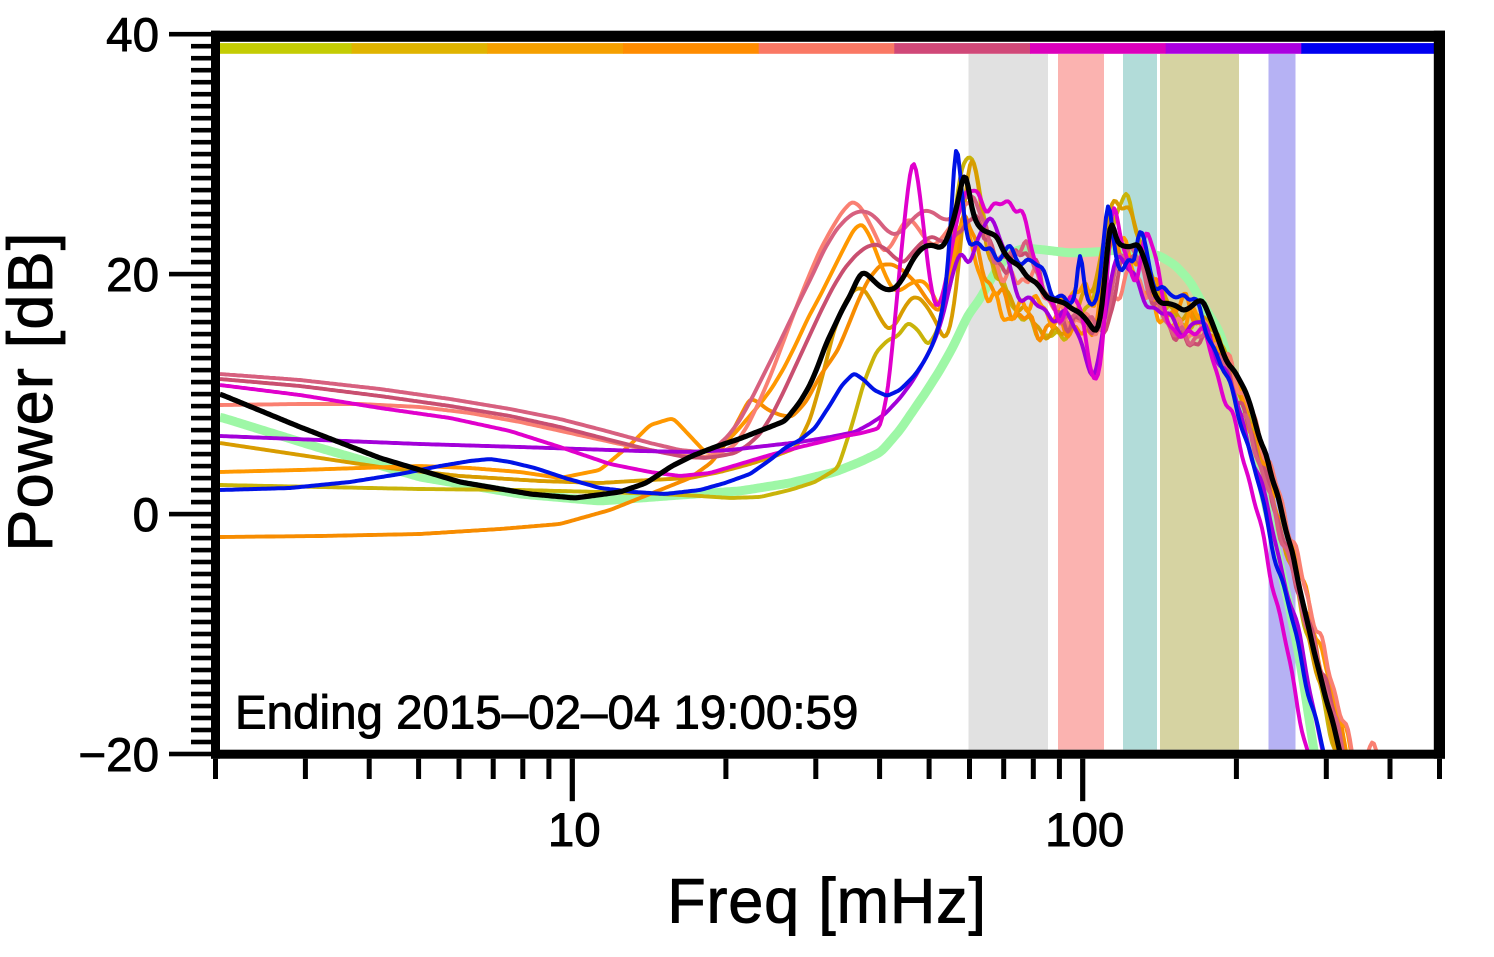 The width and height of the screenshot is (1494, 957). Describe the element at coordinates (132, 275) in the screenshot. I see `svg-text: 20` at that location.